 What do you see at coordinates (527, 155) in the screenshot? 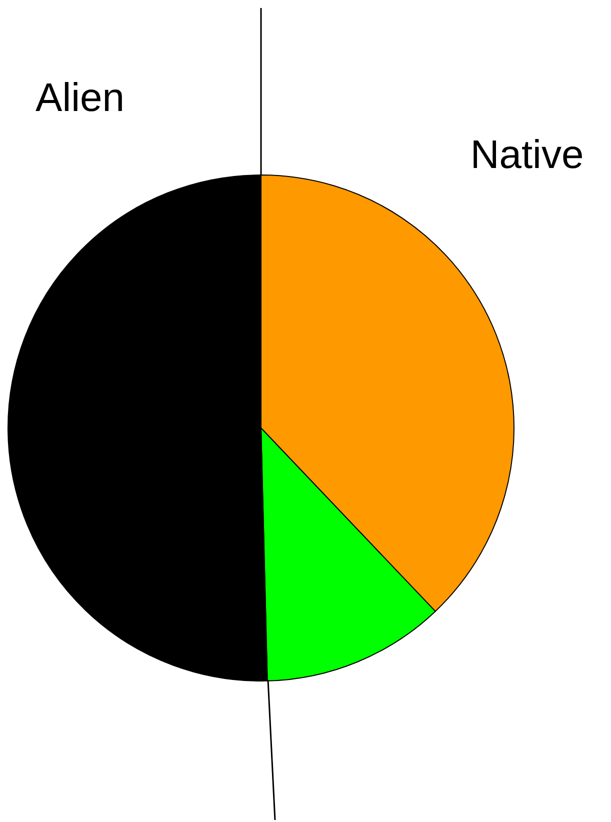
I see `text: Native` at bounding box center [527, 155].